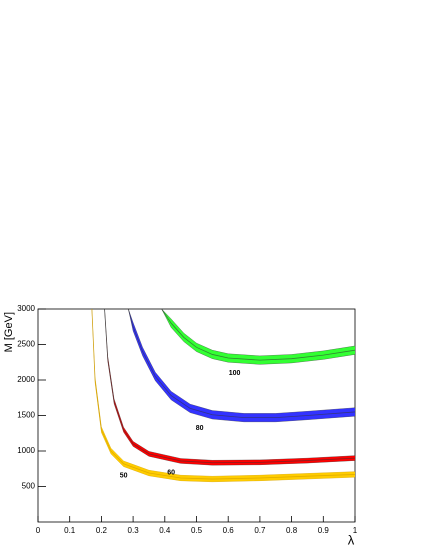 The width and height of the screenshot is (425, 550). Describe the element at coordinates (351, 539) in the screenshot. I see `x-axis-label: λ` at that location.